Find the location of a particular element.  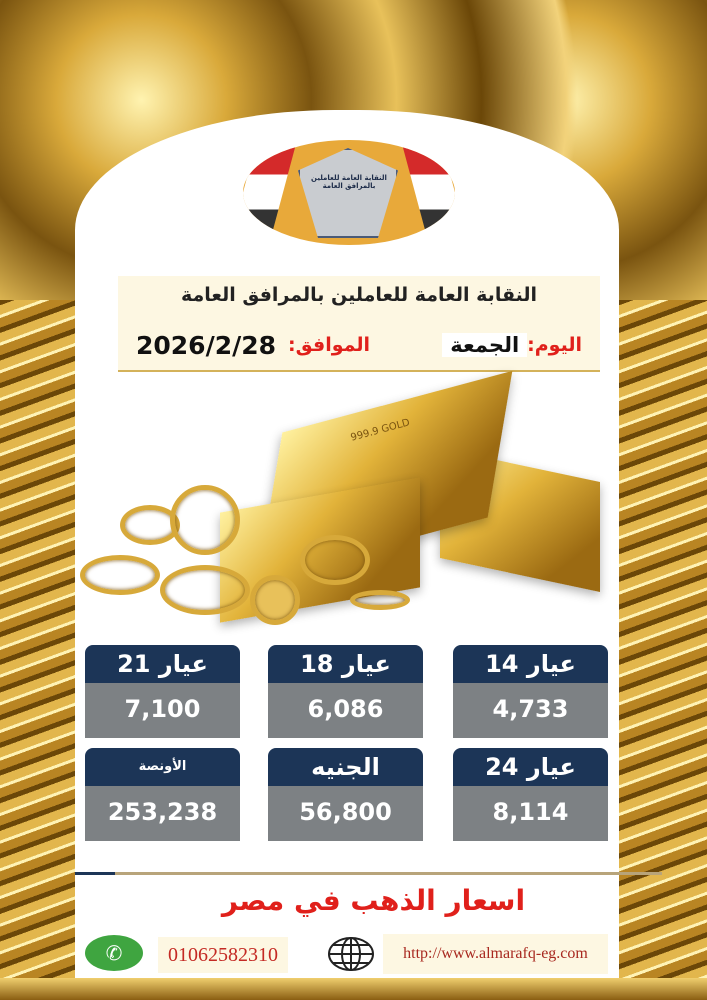

gold-coin is located at coordinates (275, 600).